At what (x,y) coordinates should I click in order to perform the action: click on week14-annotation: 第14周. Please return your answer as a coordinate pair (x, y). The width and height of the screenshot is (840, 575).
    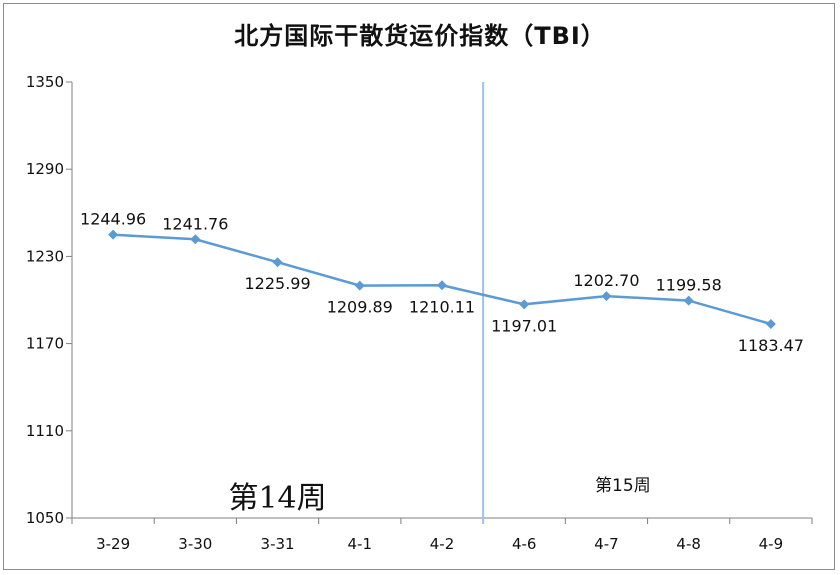
    Looking at the image, I should click on (277, 498).